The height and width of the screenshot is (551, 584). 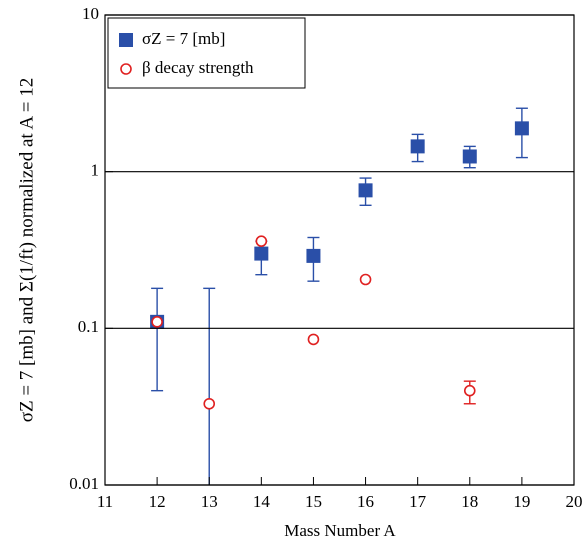 What do you see at coordinates (183, 38) in the screenshot?
I see `legend-label: σZ = 7 [mb]` at bounding box center [183, 38].